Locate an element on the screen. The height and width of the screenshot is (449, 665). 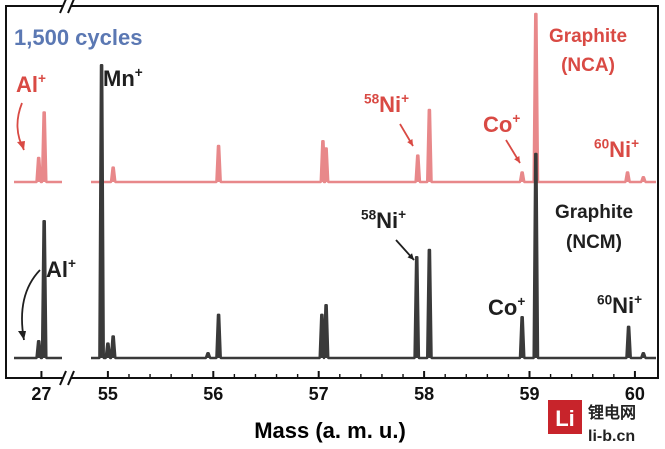
annotation-arrow-co-nca-head is located at coordinates (517, 159).